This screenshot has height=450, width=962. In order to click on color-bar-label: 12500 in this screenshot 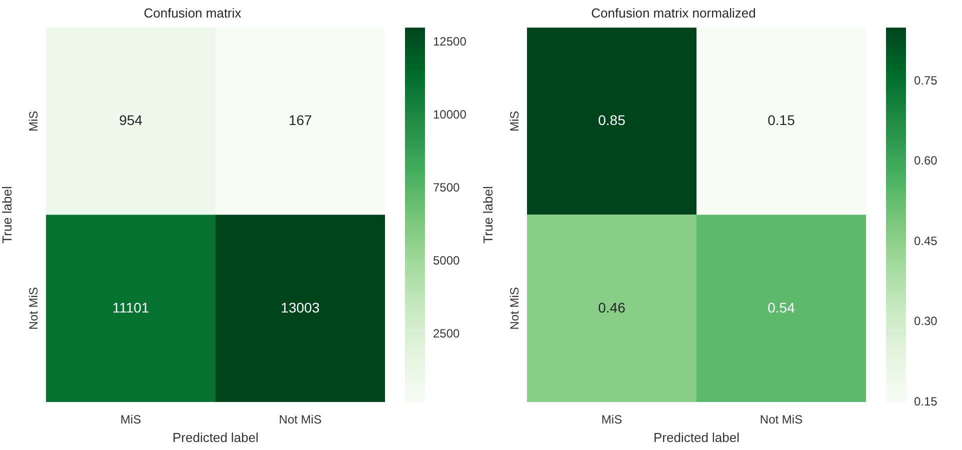, I will do `click(450, 41)`.